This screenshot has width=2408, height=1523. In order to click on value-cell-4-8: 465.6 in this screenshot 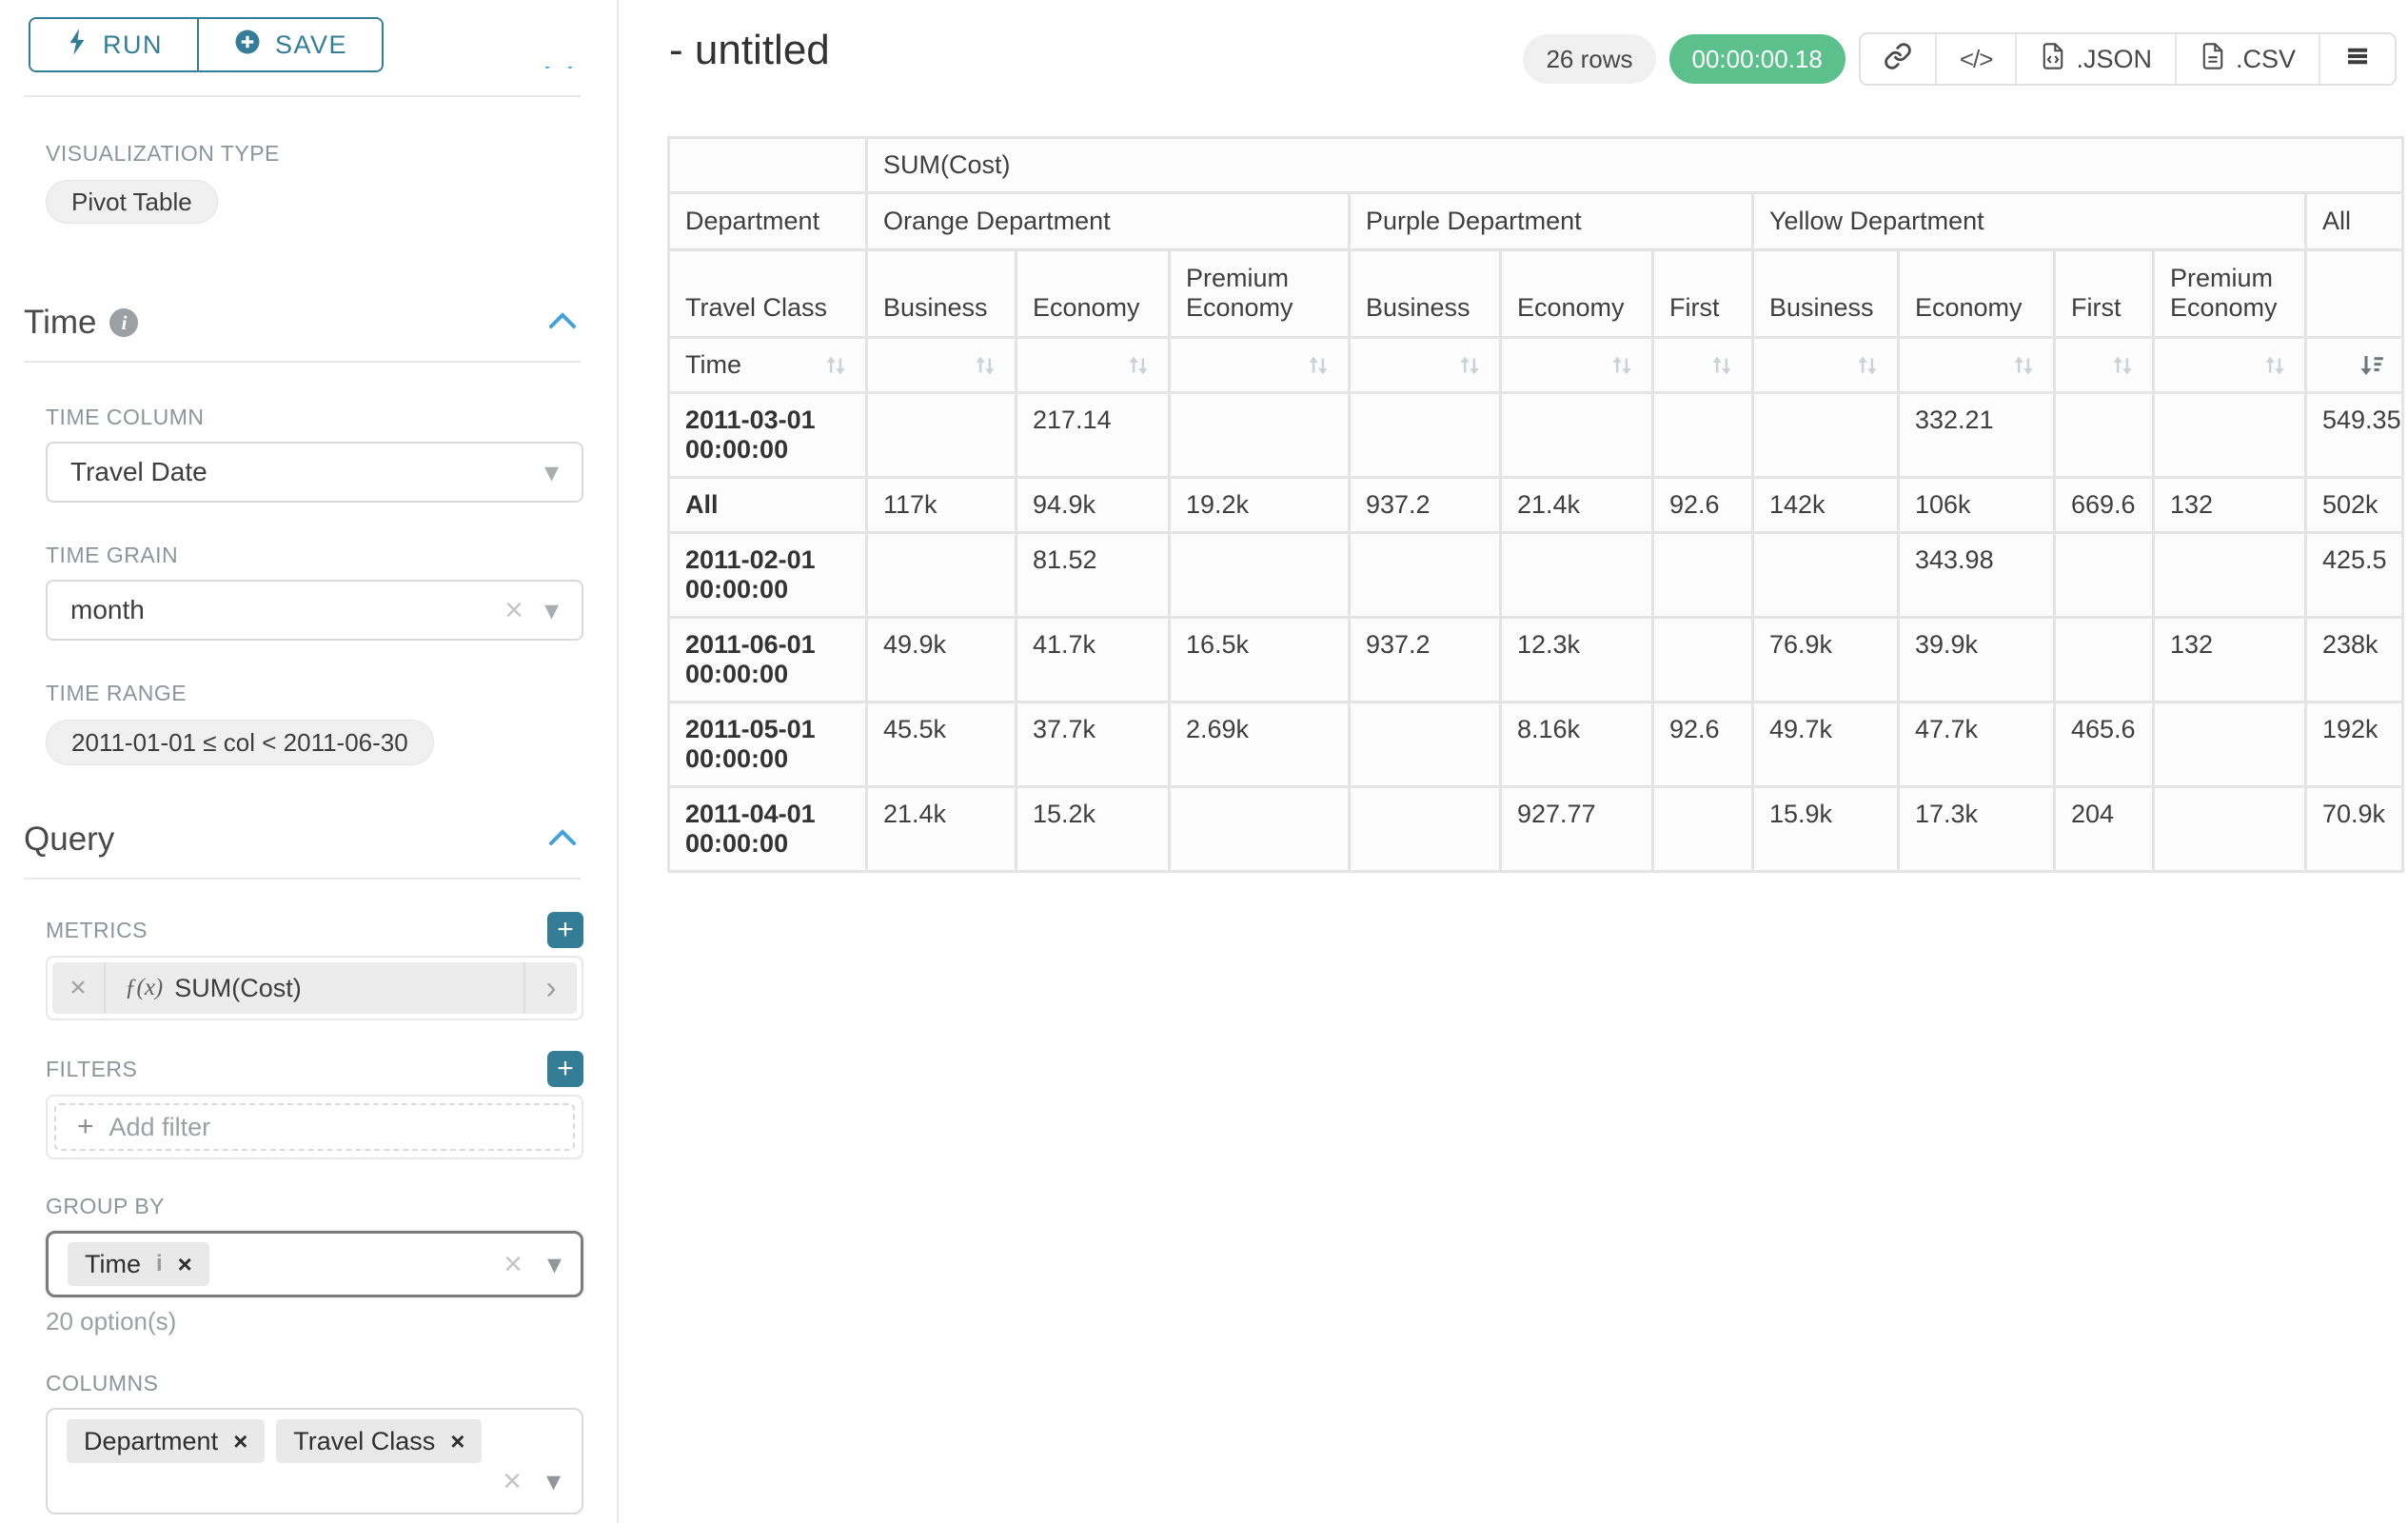, I will do `click(2104, 745)`.